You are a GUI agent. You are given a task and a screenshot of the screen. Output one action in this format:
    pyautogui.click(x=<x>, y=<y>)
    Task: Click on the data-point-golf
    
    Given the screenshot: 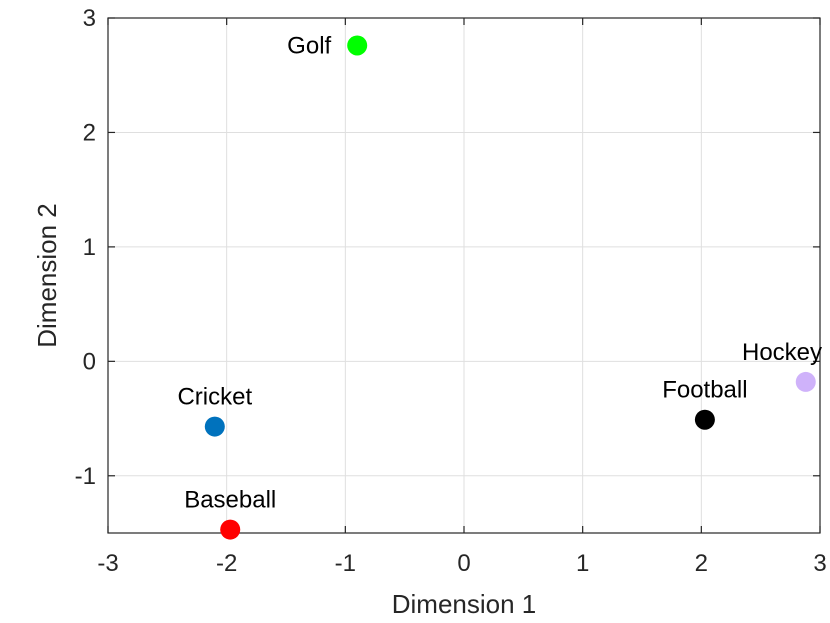 What is the action you would take?
    pyautogui.click(x=357, y=45)
    